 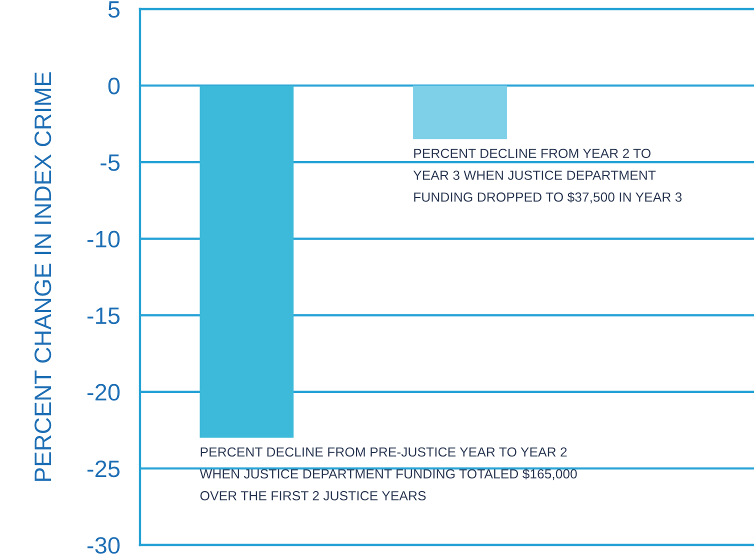 I want to click on annotation: PERCENT DECLINE FROM PRE-JUSTICE YEAR TO YEAR 2 WHEN JUSTICE DEPARTMENT FUNDING TOTALED $165,000 OVER THE FIRST 2 JUSTICE YEARS, so click(x=388, y=473).